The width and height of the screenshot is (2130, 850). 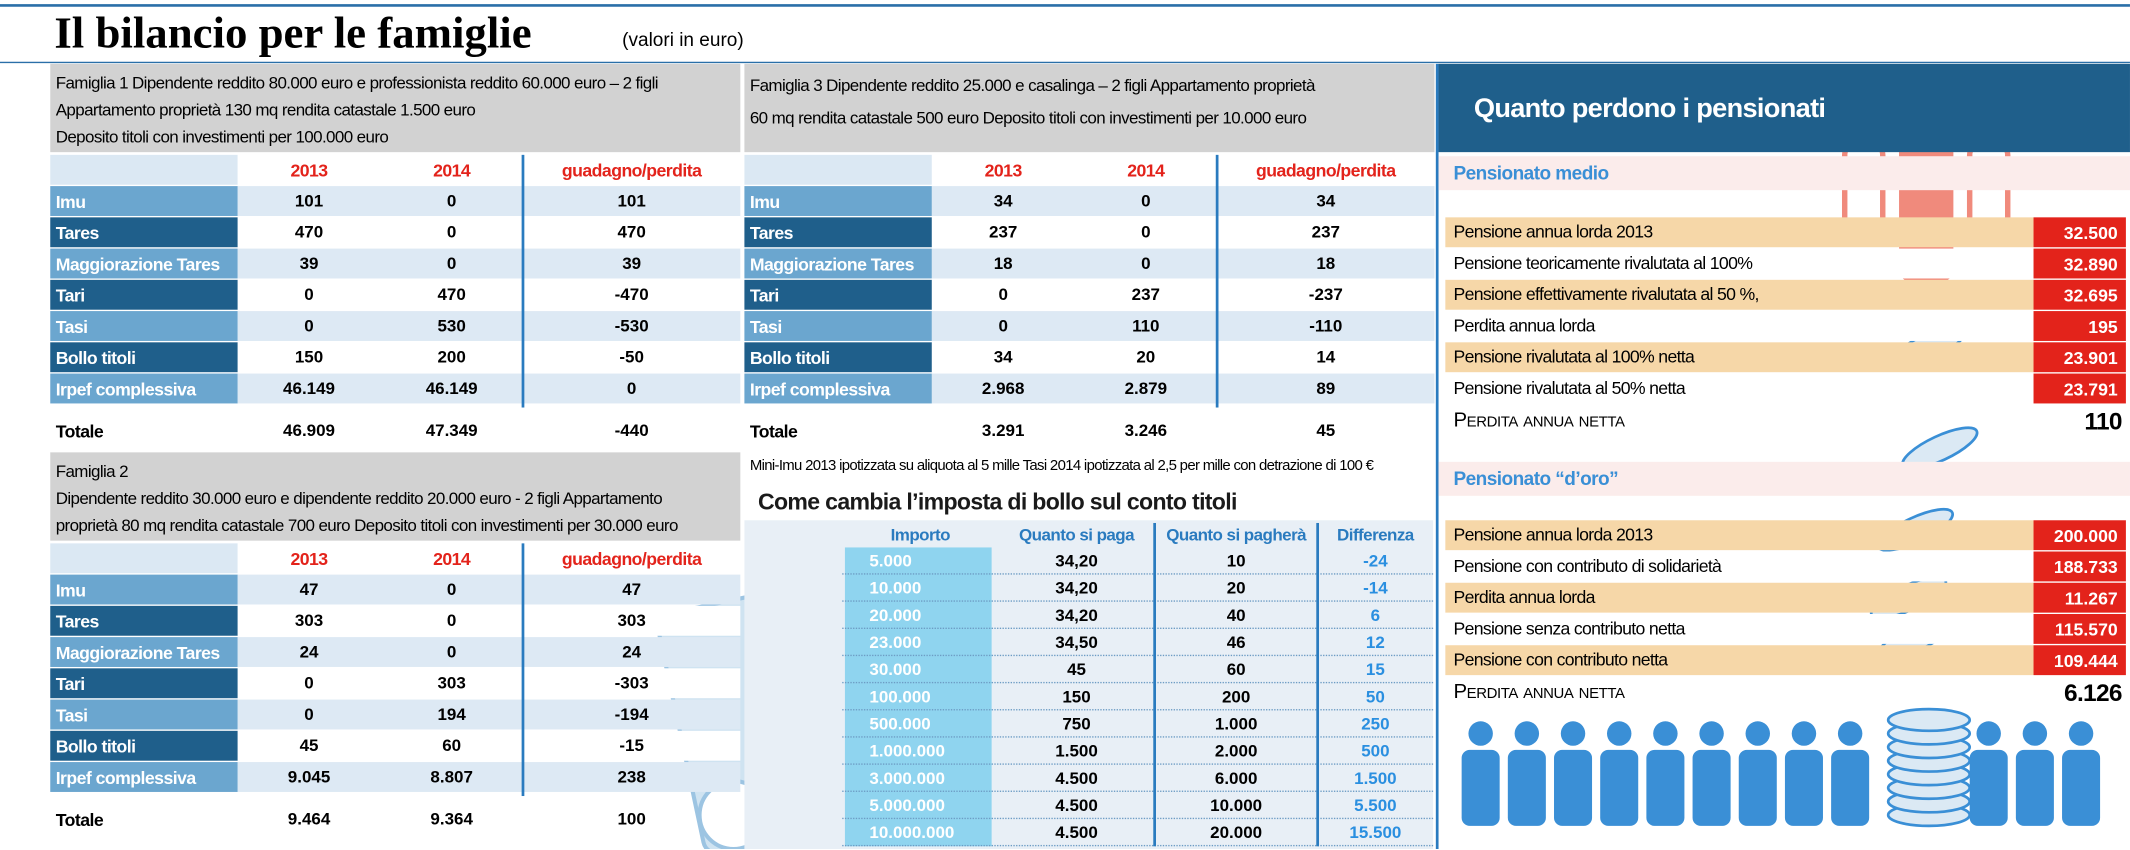 I want to click on pension-value: 200.000, so click(x=2079, y=535).